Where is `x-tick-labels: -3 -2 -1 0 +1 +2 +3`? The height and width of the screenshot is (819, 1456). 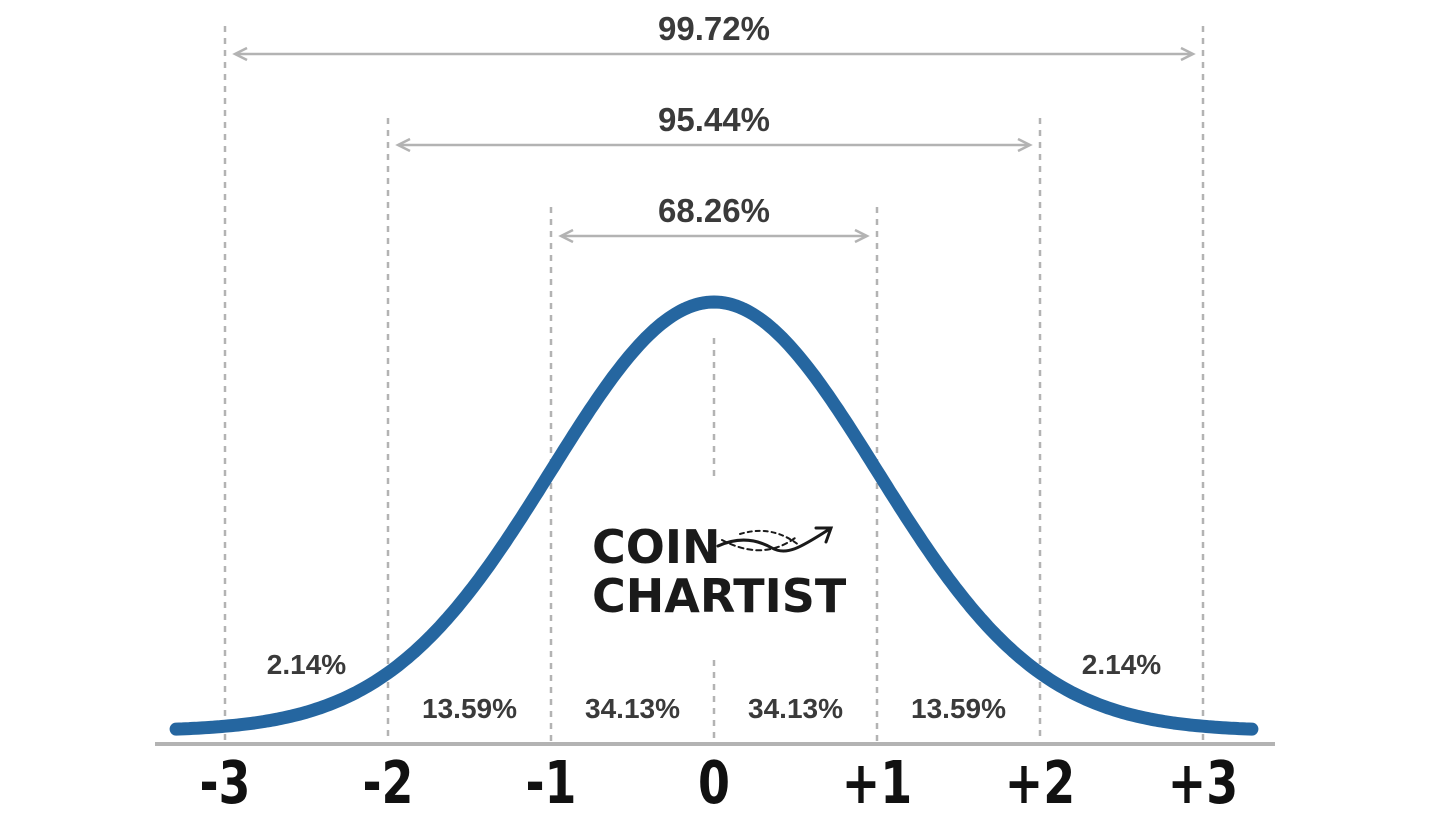 x-tick-labels: -3 -2 -1 0 +1 +2 +3 is located at coordinates (718, 783).